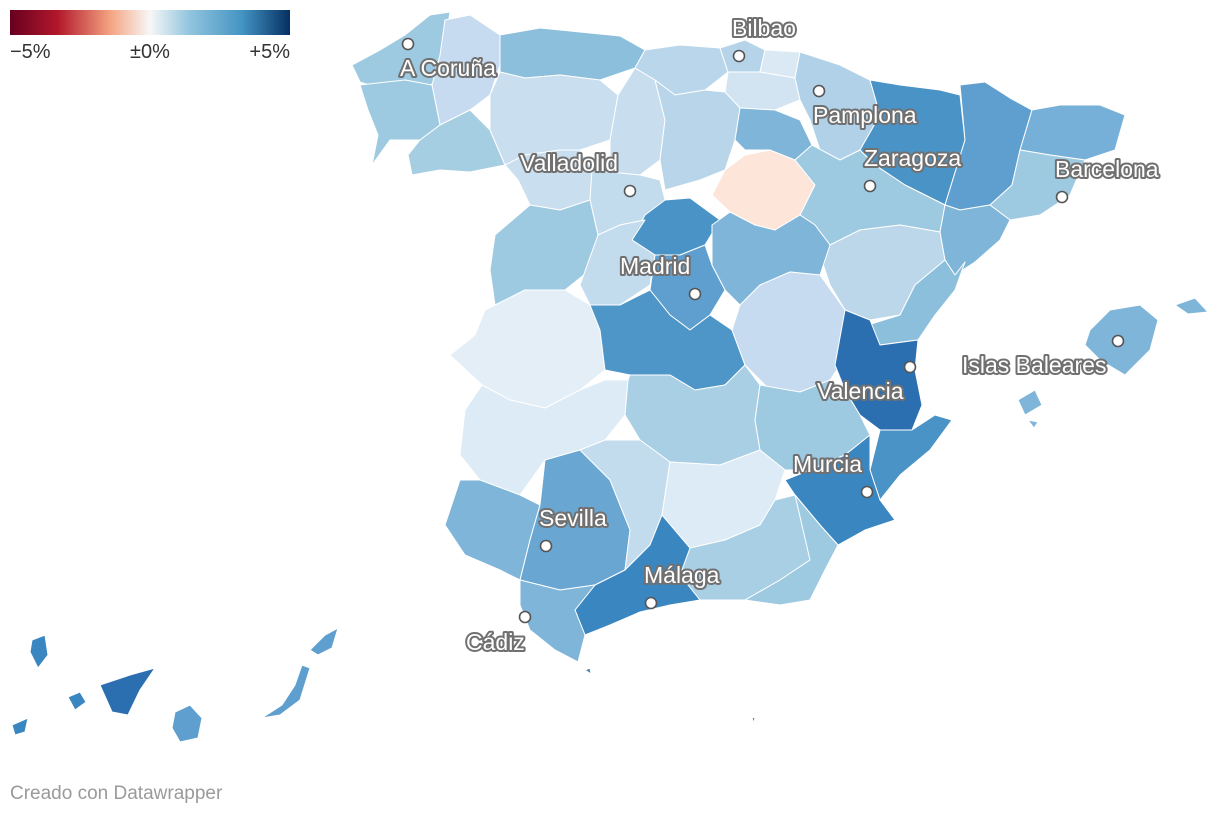 This screenshot has width=1220, height=818. What do you see at coordinates (1034, 365) in the screenshot?
I see `city-label: Islas Baleares` at bounding box center [1034, 365].